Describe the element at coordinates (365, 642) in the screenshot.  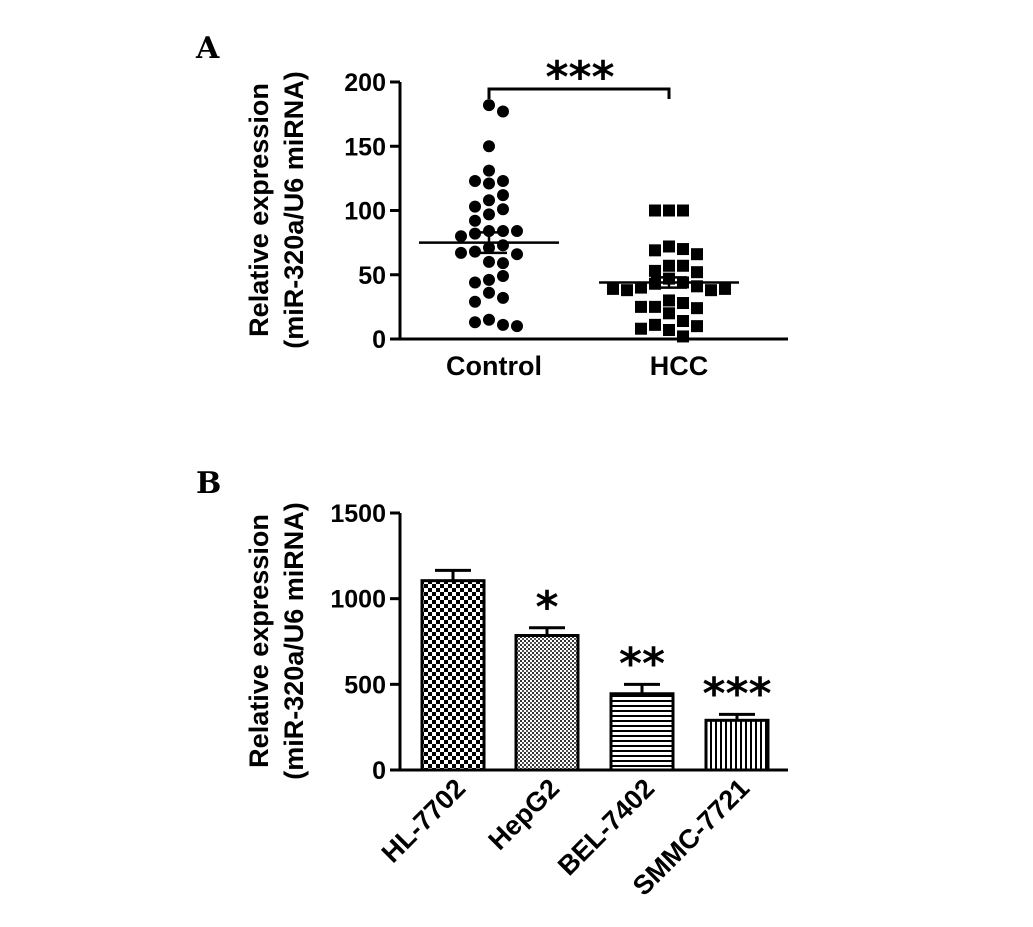
I see `panel-b-y-ticks: 0 500 1000 1500` at that location.